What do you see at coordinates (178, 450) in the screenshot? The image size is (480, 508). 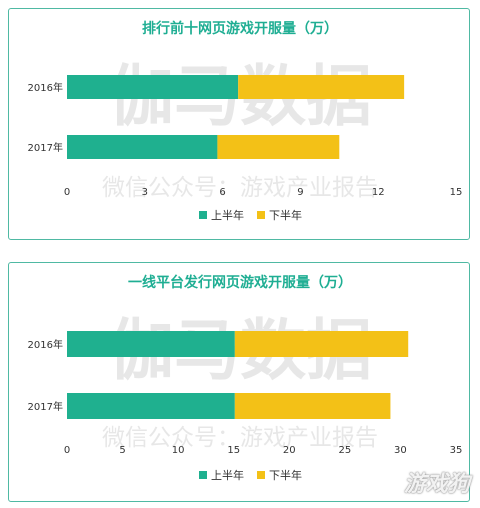 I see `x-tick-label: 10` at bounding box center [178, 450].